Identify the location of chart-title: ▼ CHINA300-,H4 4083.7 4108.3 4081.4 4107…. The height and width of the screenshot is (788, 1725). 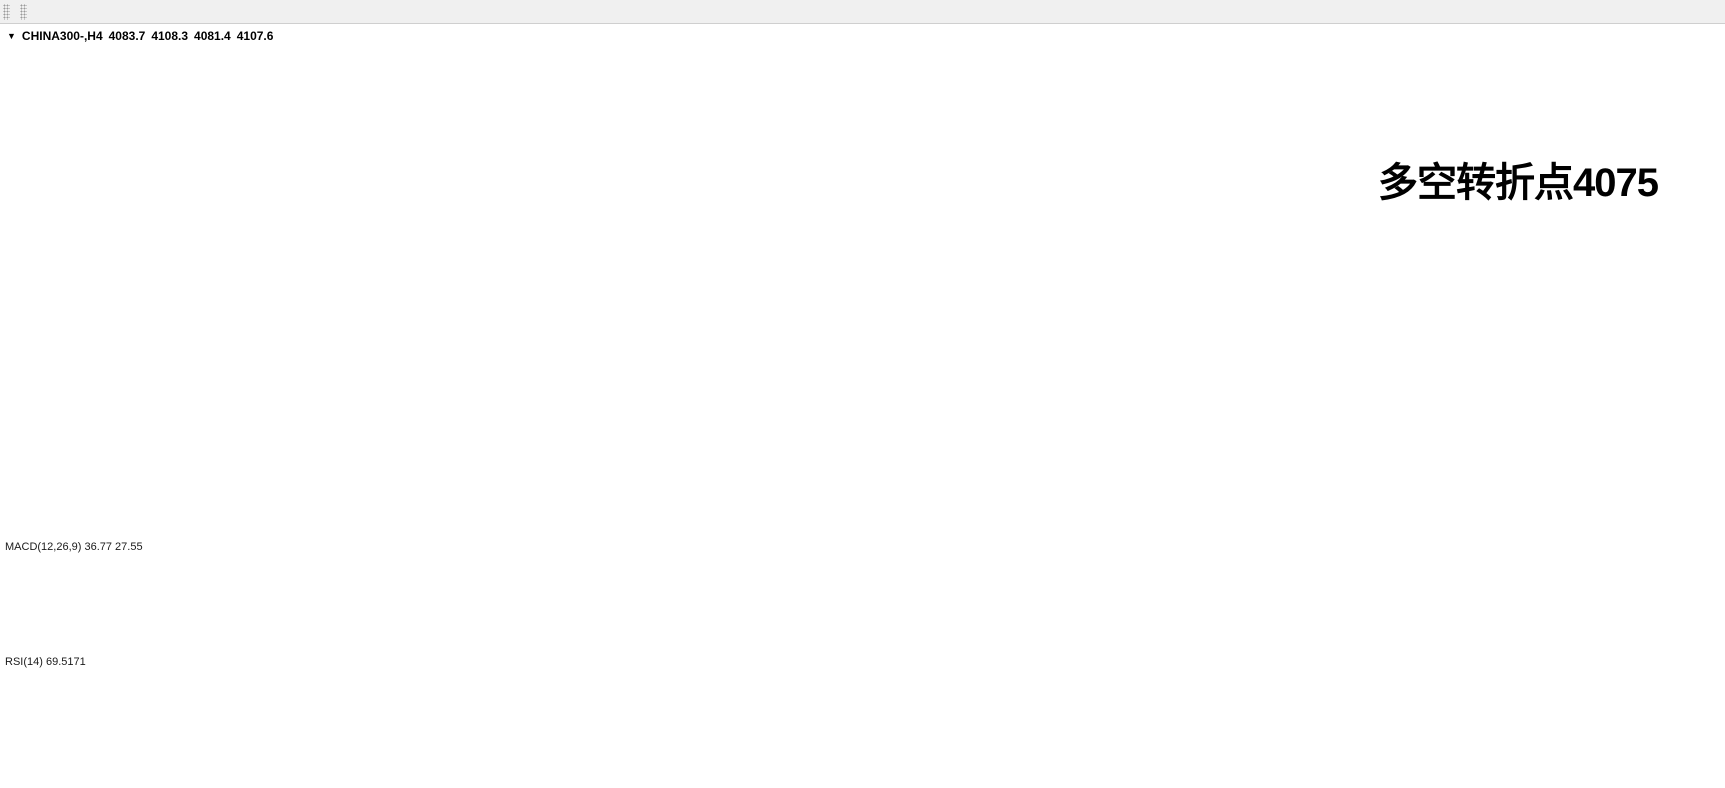
(140, 36).